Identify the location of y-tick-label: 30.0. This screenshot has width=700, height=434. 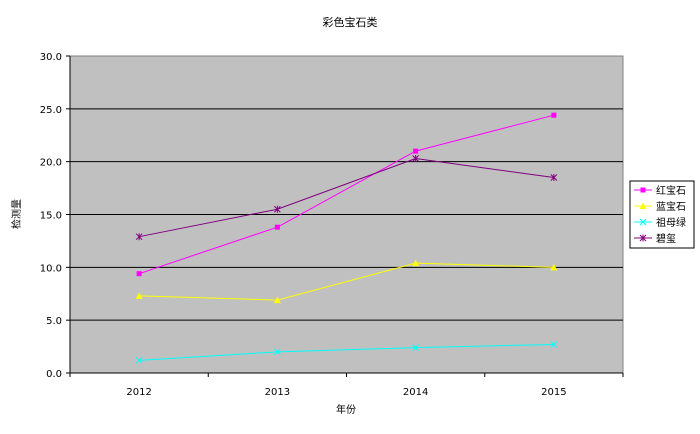
(51, 57).